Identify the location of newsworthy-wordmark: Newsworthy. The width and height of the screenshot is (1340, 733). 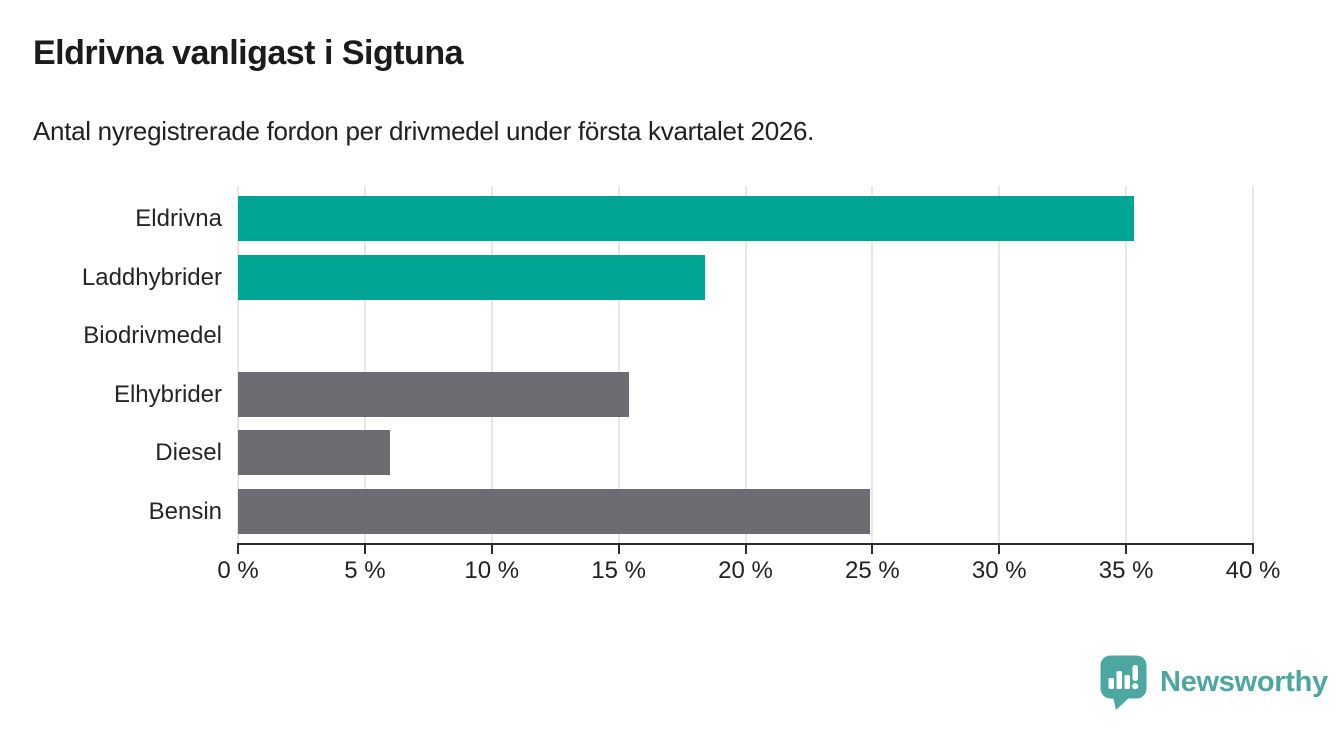
(1244, 682).